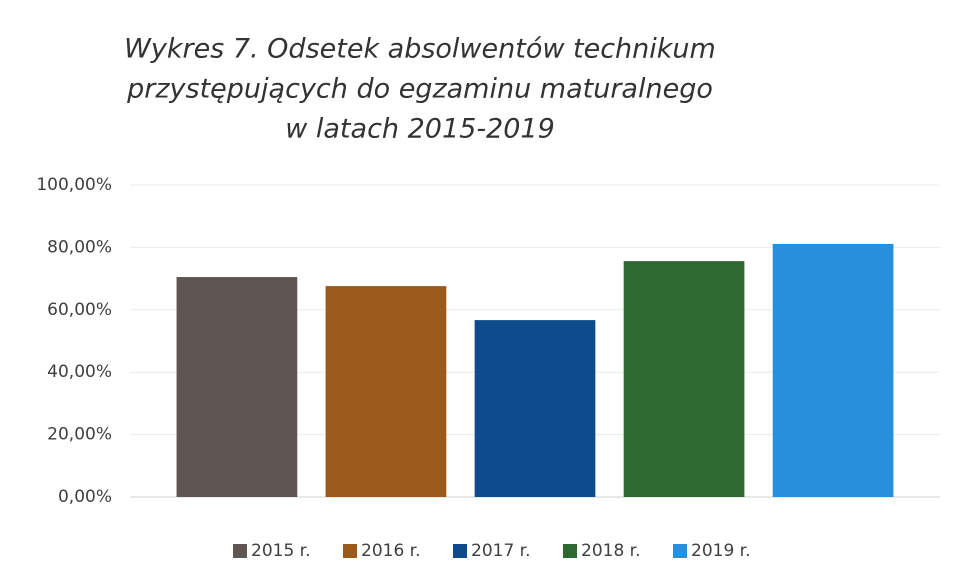  What do you see at coordinates (79, 435) in the screenshot?
I see `y-tick-label: 20,00%` at bounding box center [79, 435].